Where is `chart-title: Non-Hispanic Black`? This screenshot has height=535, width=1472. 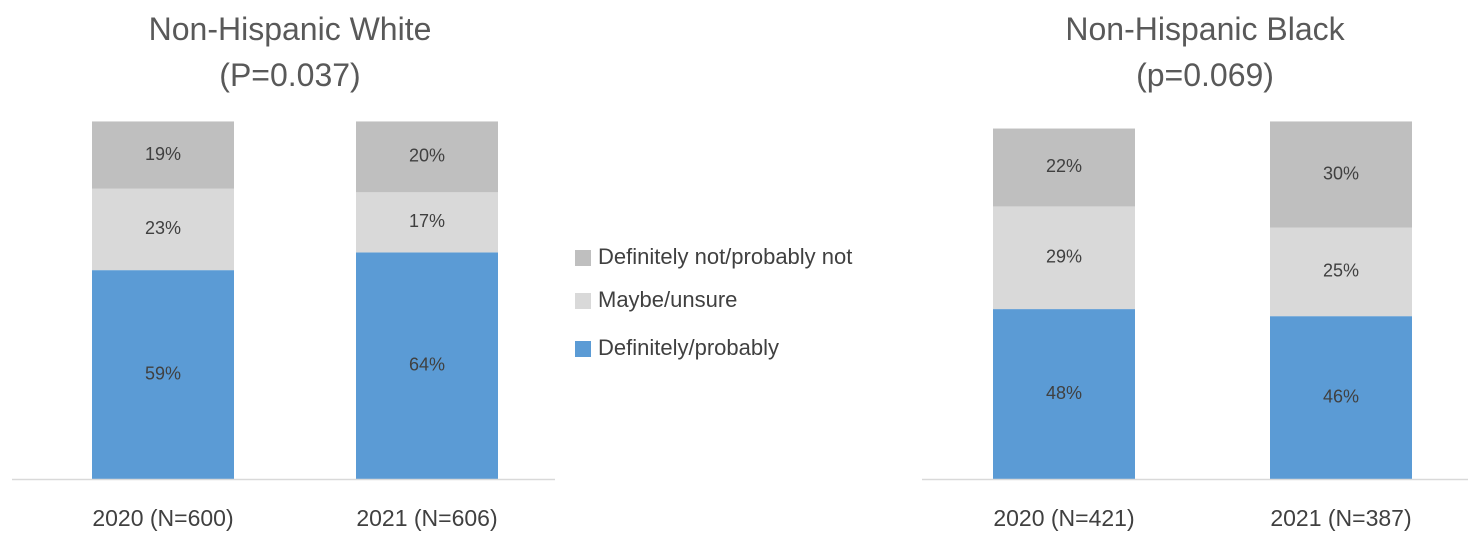 chart-title: Non-Hispanic Black is located at coordinates (1205, 29).